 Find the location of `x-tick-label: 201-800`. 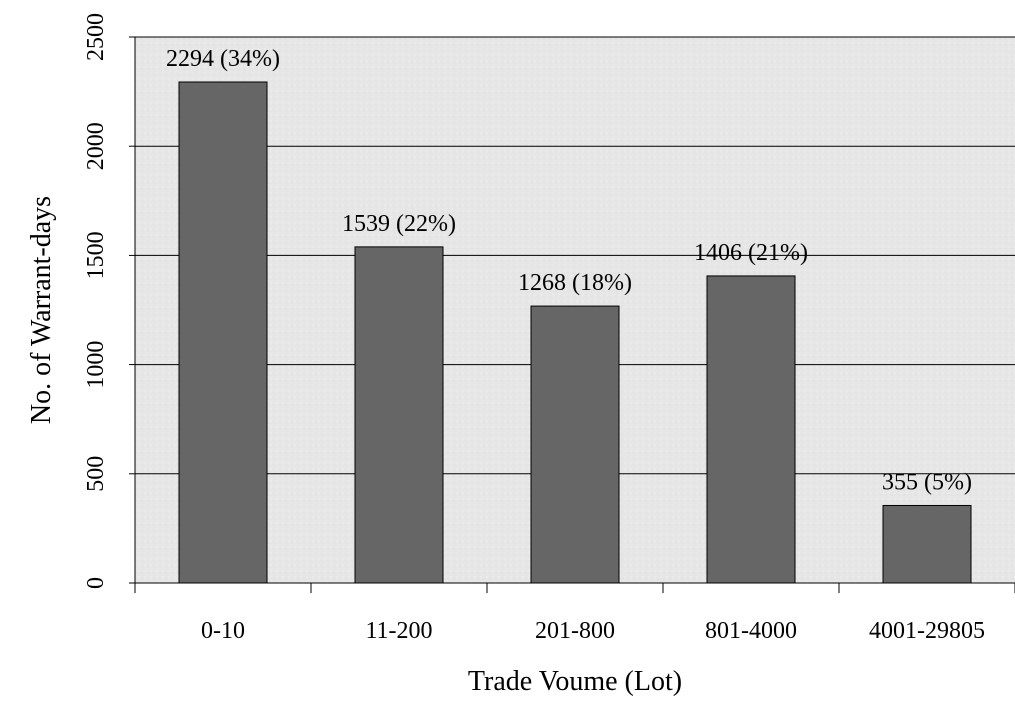

x-tick-label: 201-800 is located at coordinates (575, 631).